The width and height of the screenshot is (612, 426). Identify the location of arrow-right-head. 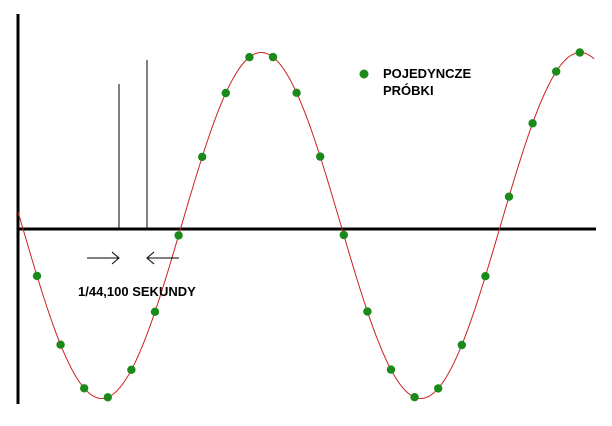
(150, 258).